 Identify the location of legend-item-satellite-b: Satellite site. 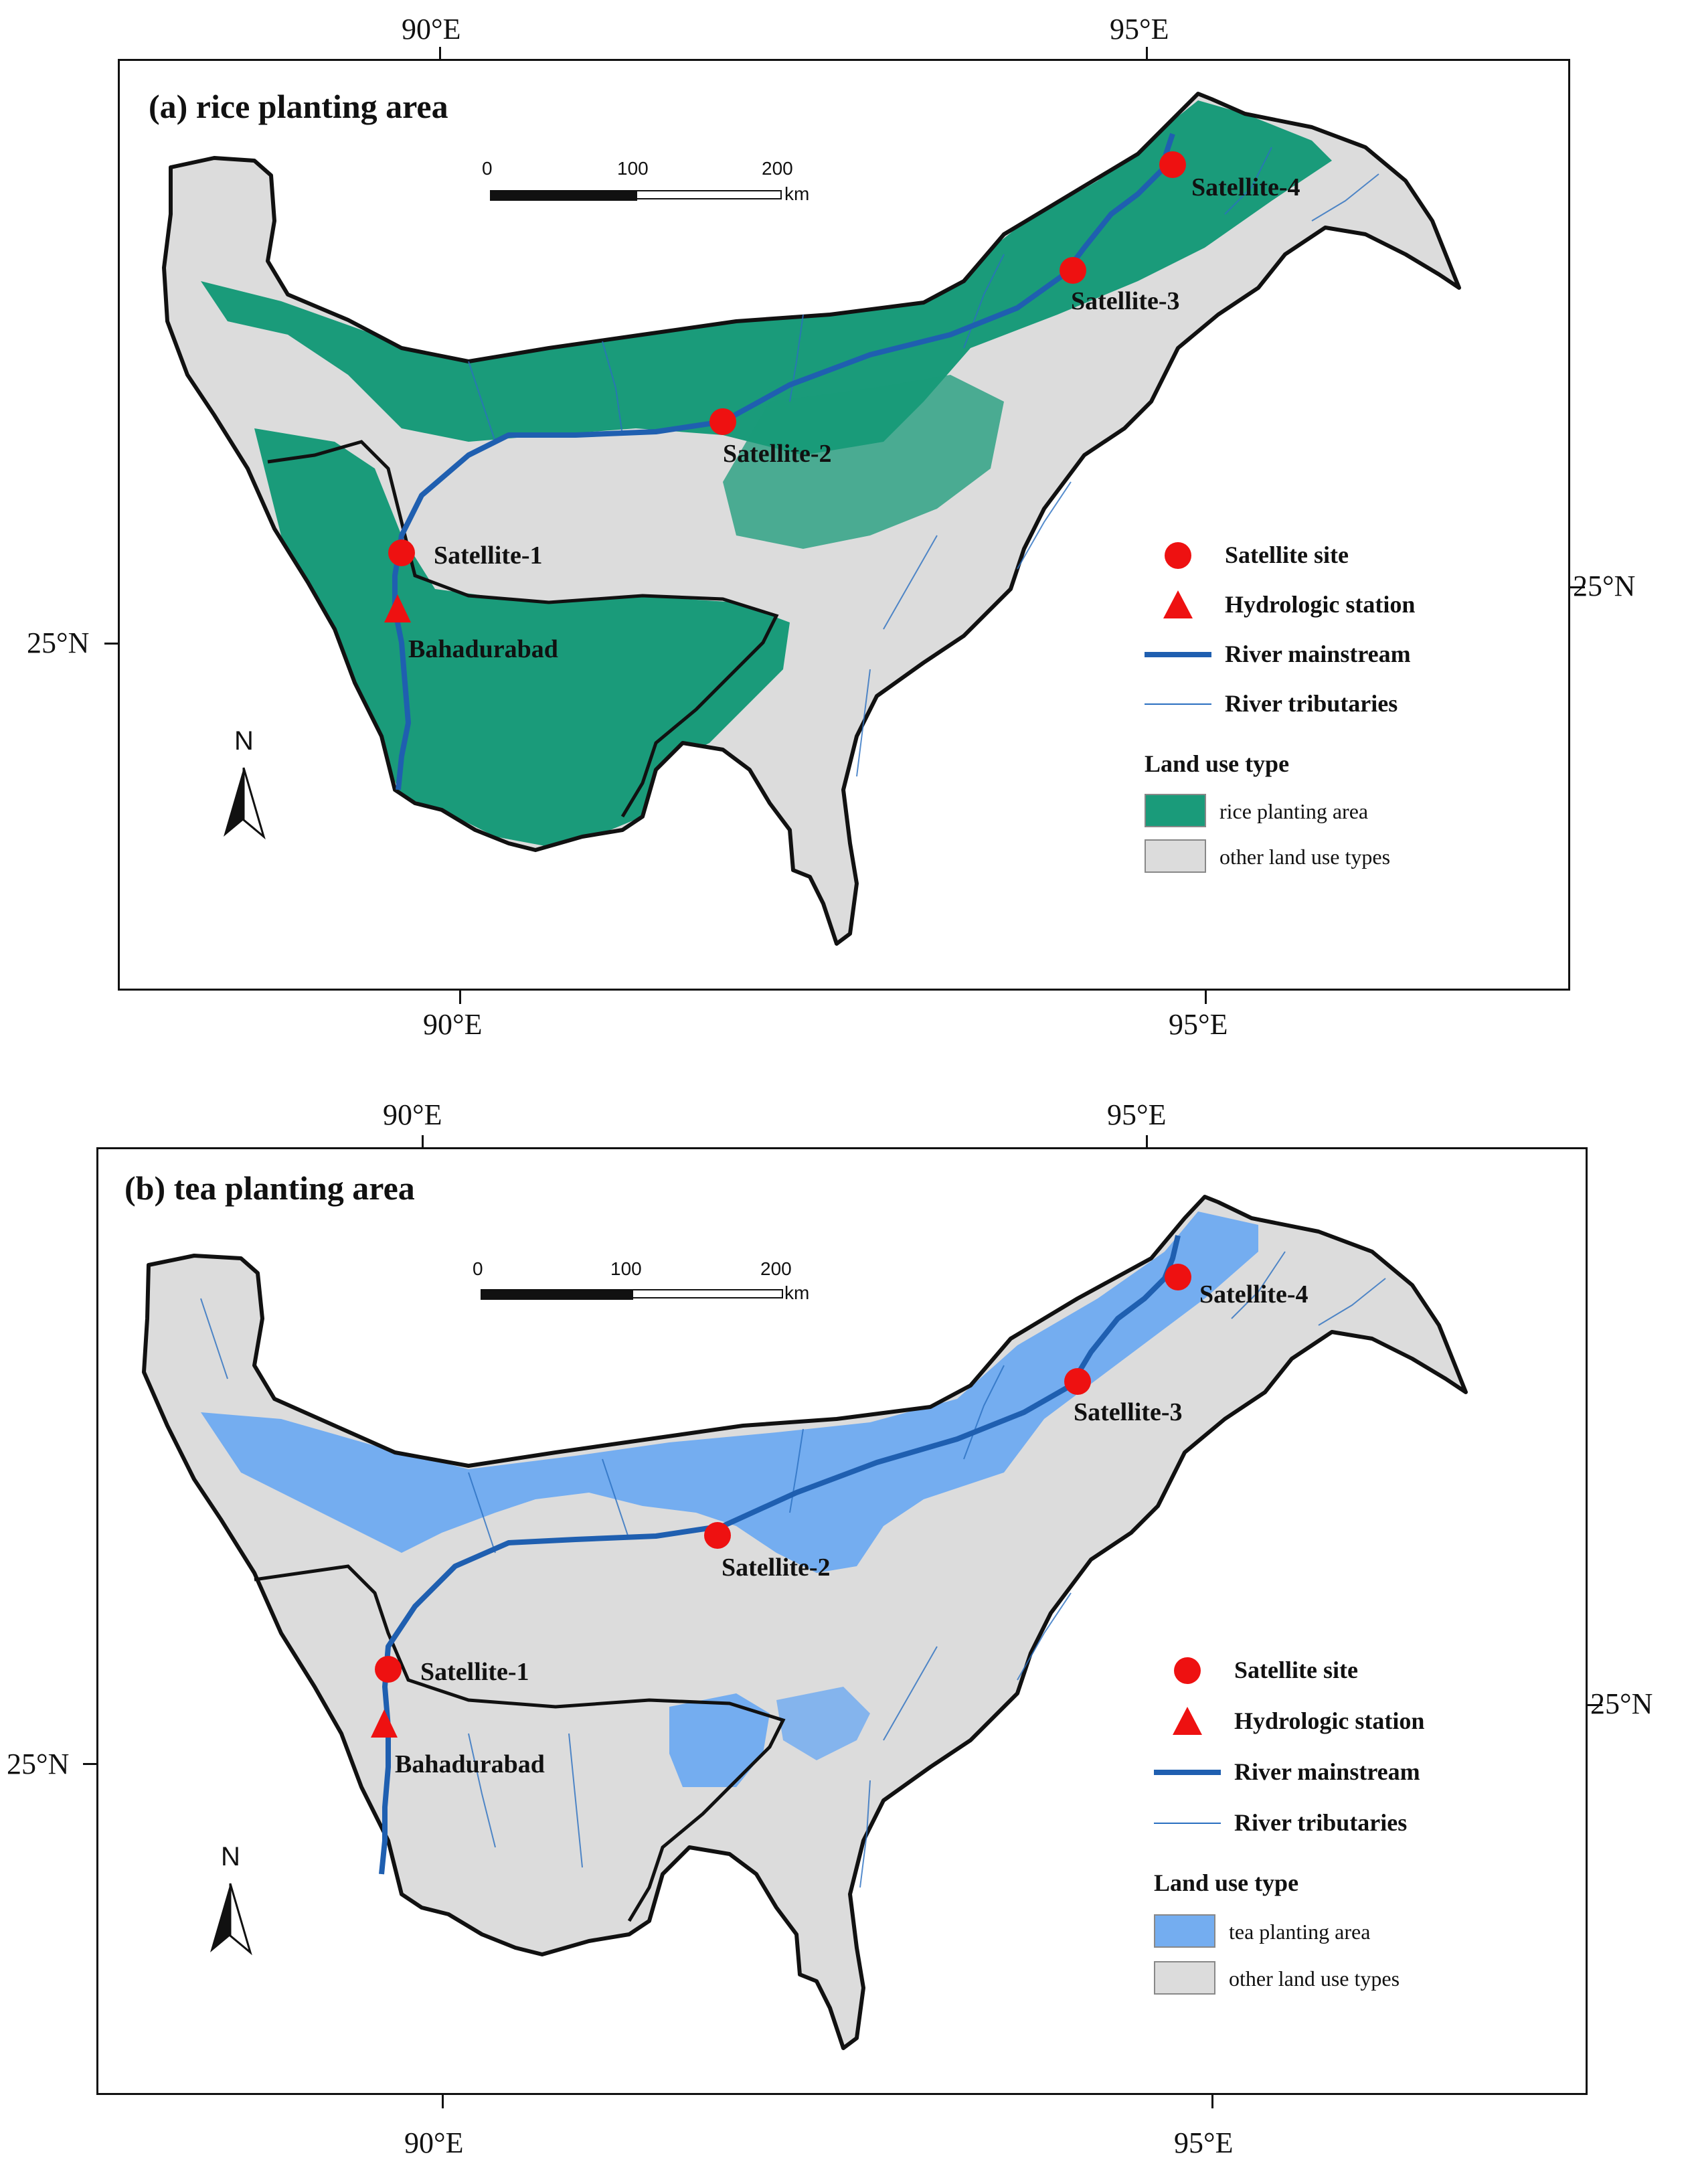
(1341, 1671).